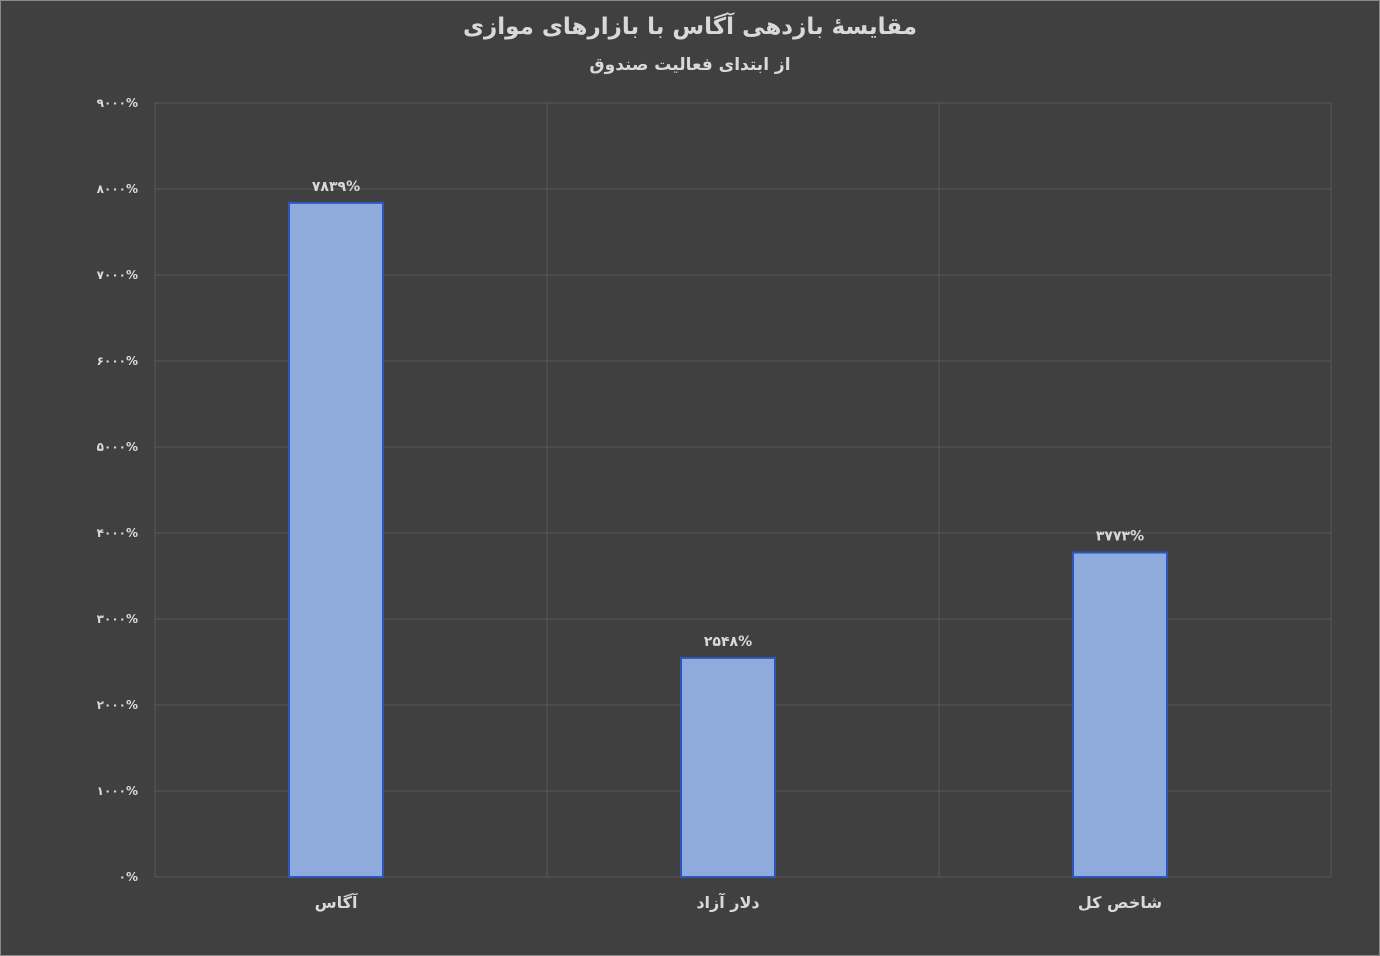  Describe the element at coordinates (690, 65) in the screenshot. I see `chart-subtitle: از ابتدای فعالیت صندوق` at that location.